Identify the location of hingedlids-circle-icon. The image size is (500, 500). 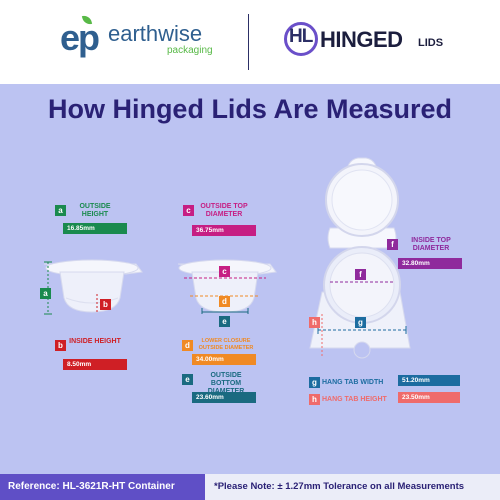
(301, 39).